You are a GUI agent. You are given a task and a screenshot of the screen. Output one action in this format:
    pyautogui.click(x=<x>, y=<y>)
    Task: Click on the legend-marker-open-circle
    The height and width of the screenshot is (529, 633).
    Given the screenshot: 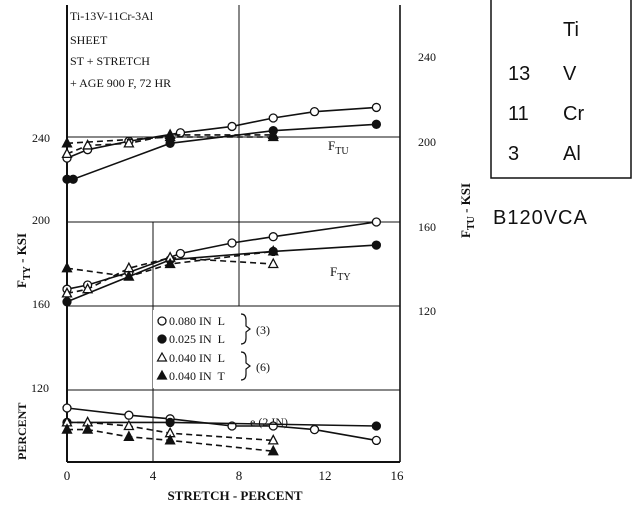 What is the action you would take?
    pyautogui.click(x=162, y=321)
    